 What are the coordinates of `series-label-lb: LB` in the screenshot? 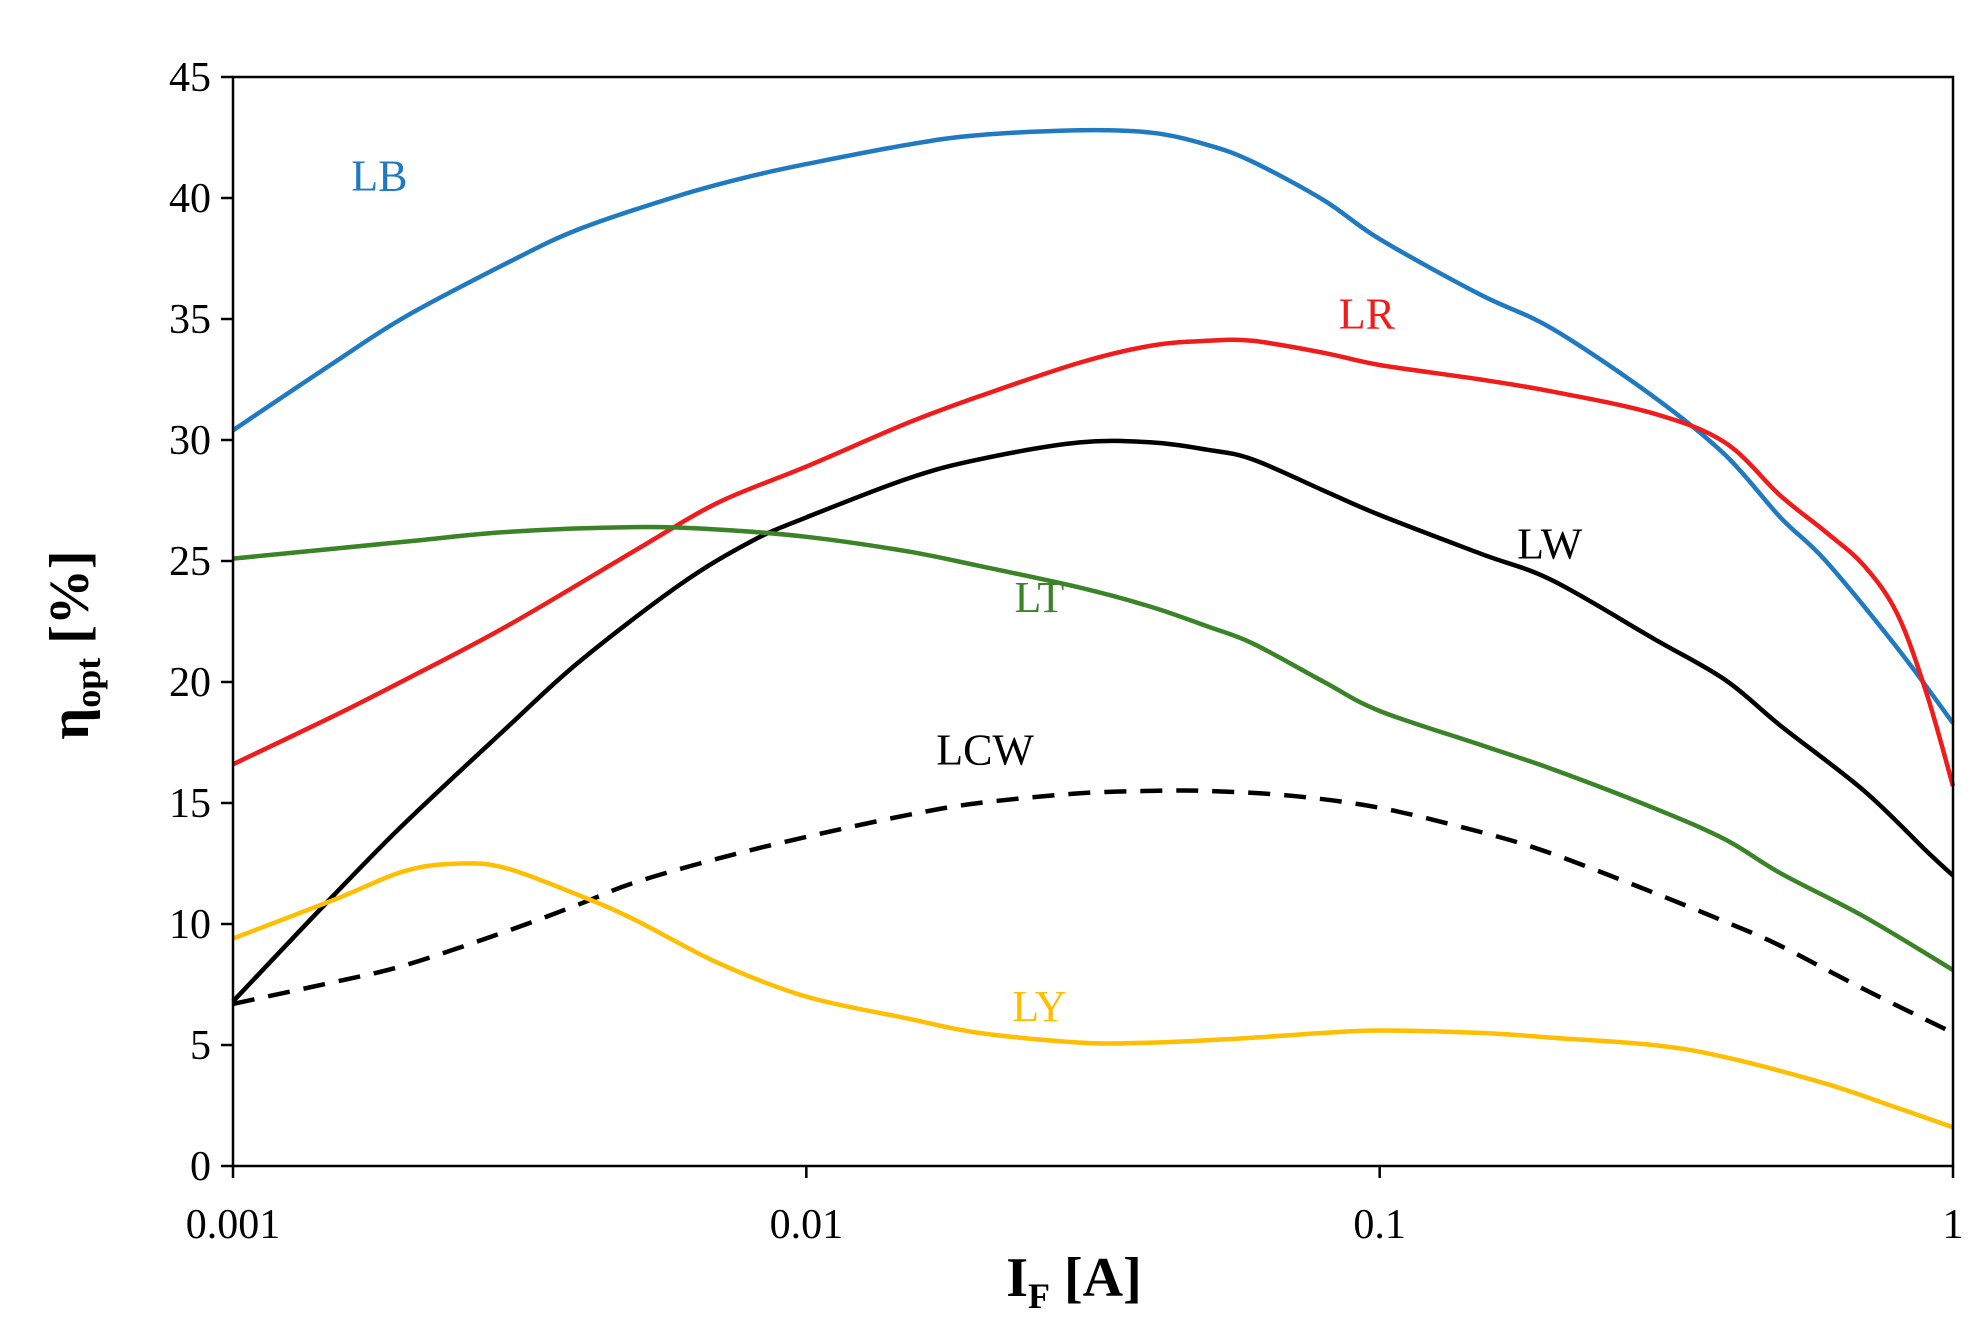 It's located at (379, 176).